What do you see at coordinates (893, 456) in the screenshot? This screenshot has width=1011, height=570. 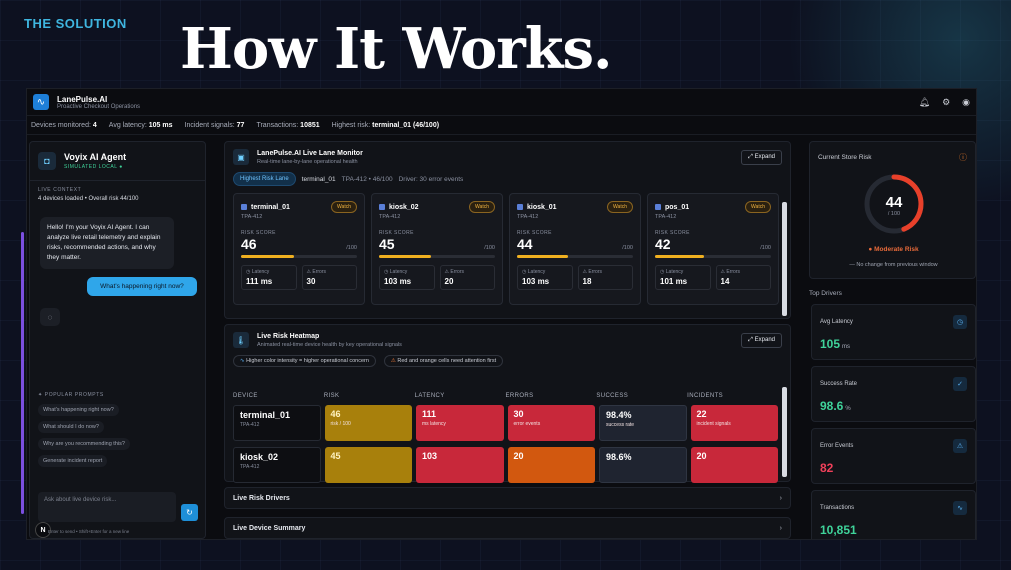 I see `driver-card: Error Events ⚠ 82` at bounding box center [893, 456].